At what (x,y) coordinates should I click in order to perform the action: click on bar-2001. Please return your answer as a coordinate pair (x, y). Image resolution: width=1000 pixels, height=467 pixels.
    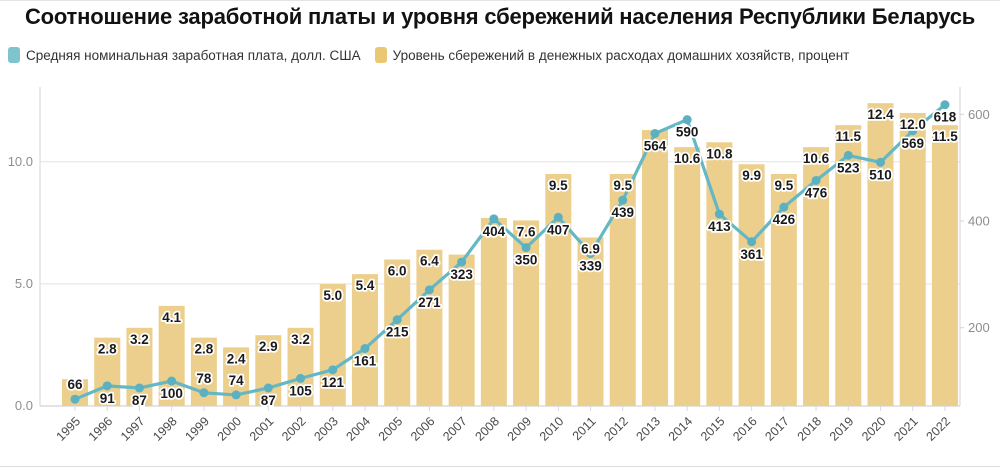
    Looking at the image, I should click on (268, 370).